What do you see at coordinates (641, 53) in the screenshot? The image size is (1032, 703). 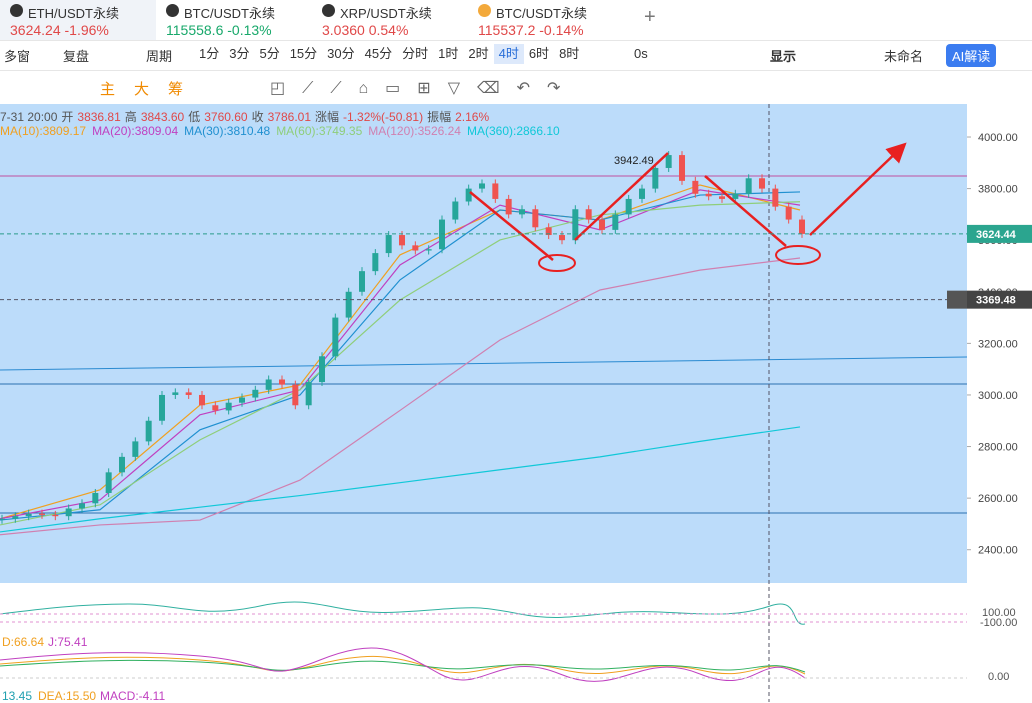 I see `toolbar-button: 0s` at bounding box center [641, 53].